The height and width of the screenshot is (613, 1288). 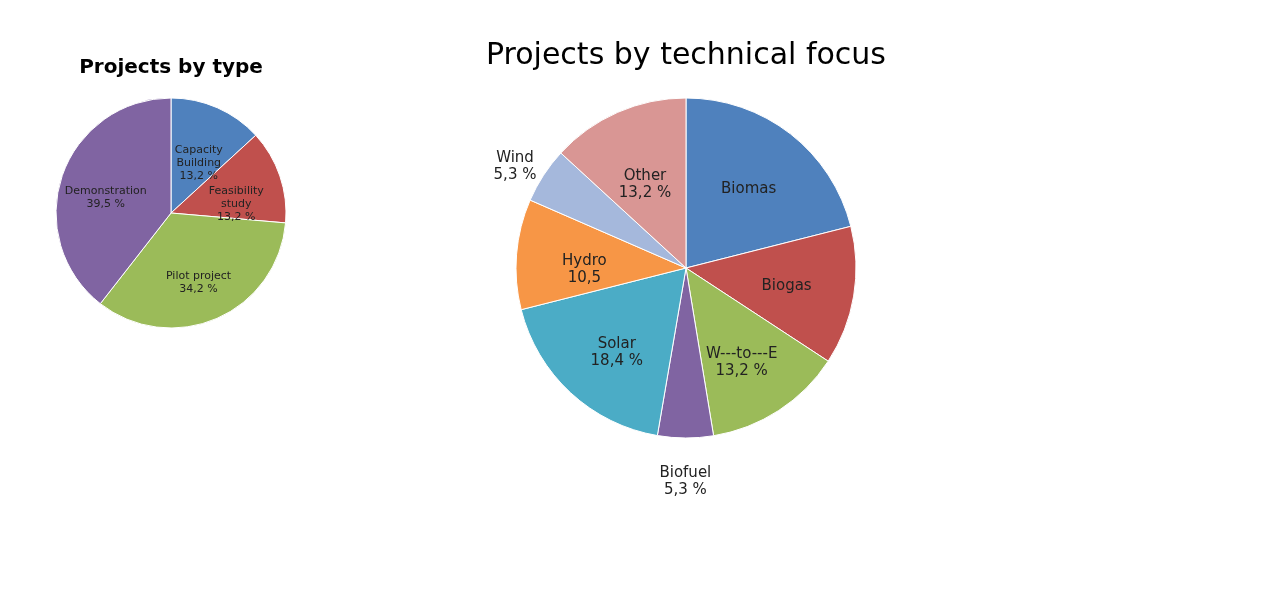 I want to click on slice-label: Solar, so click(x=617, y=342).